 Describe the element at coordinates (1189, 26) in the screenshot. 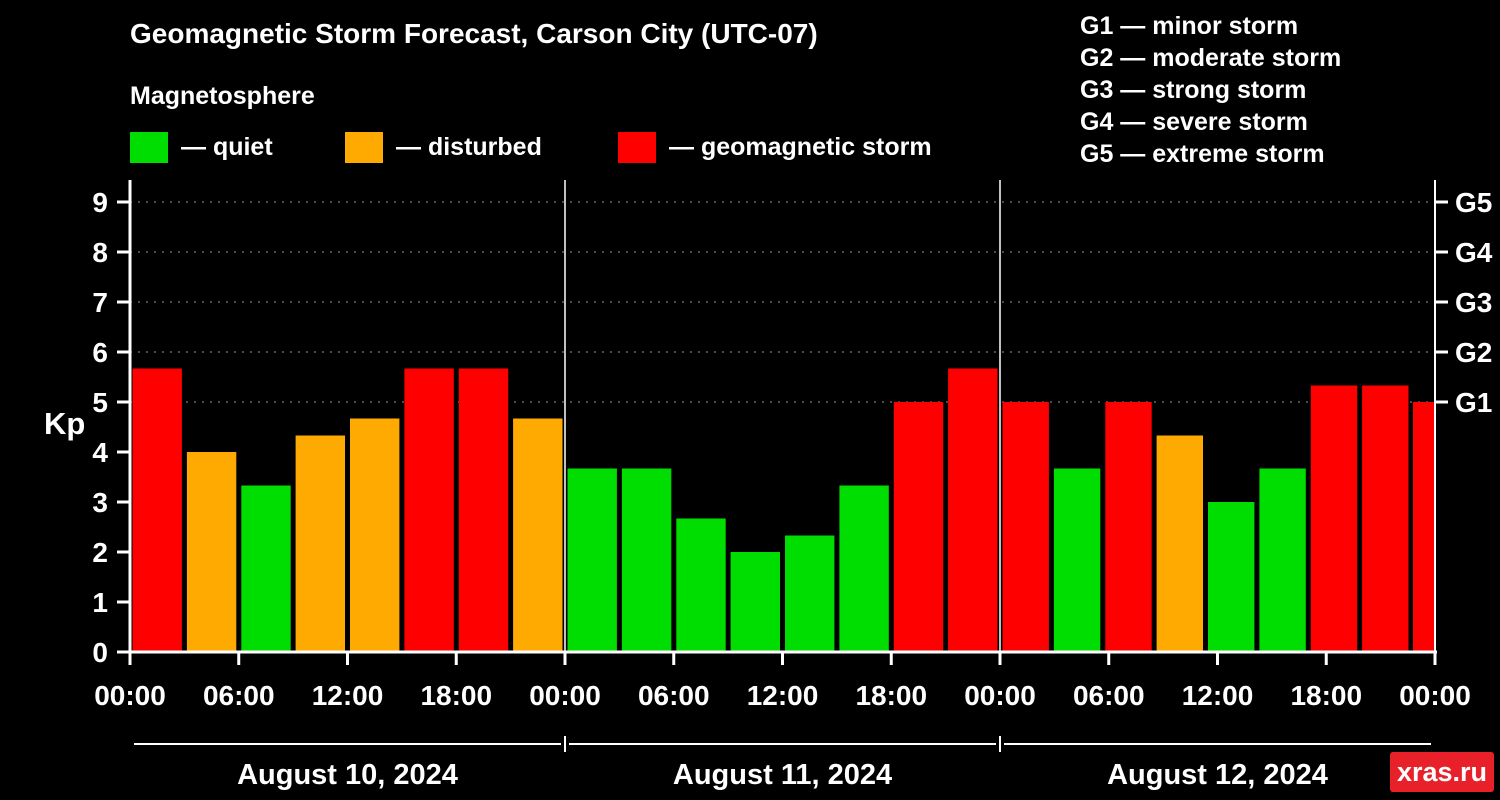

I see `g-scale-item-g1: G1 — minor storm` at that location.